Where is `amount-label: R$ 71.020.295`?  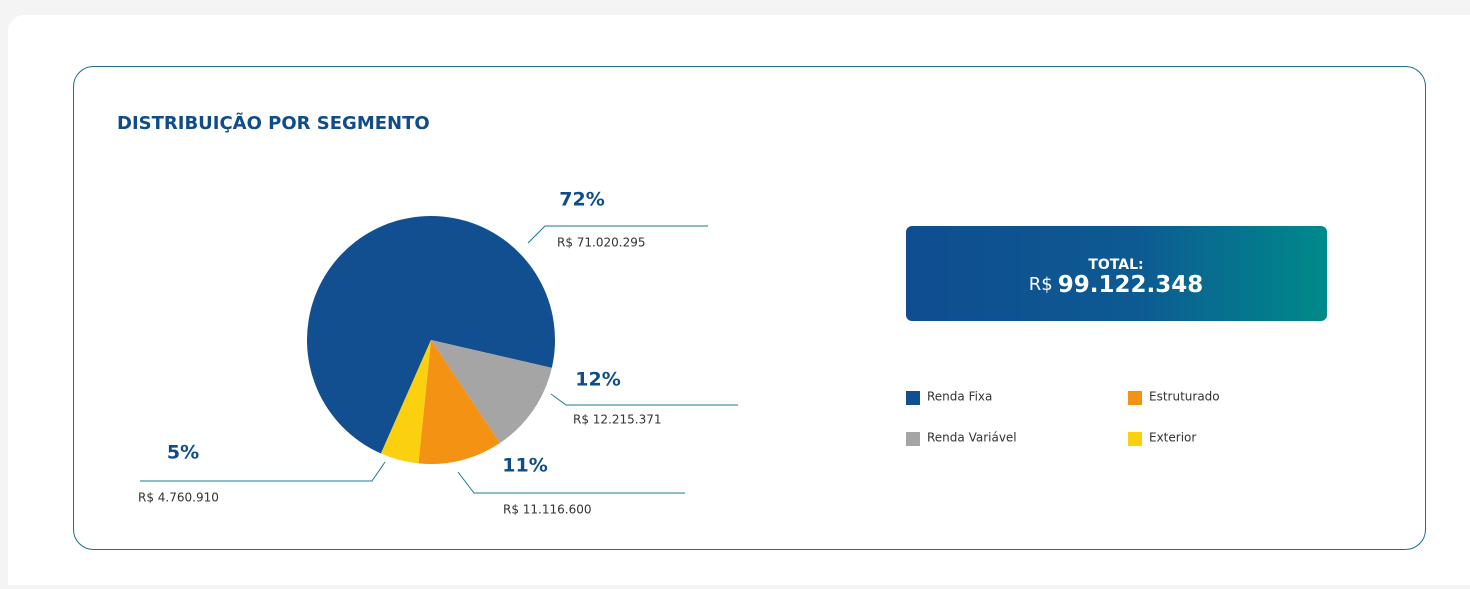
amount-label: R$ 71.020.295 is located at coordinates (601, 243).